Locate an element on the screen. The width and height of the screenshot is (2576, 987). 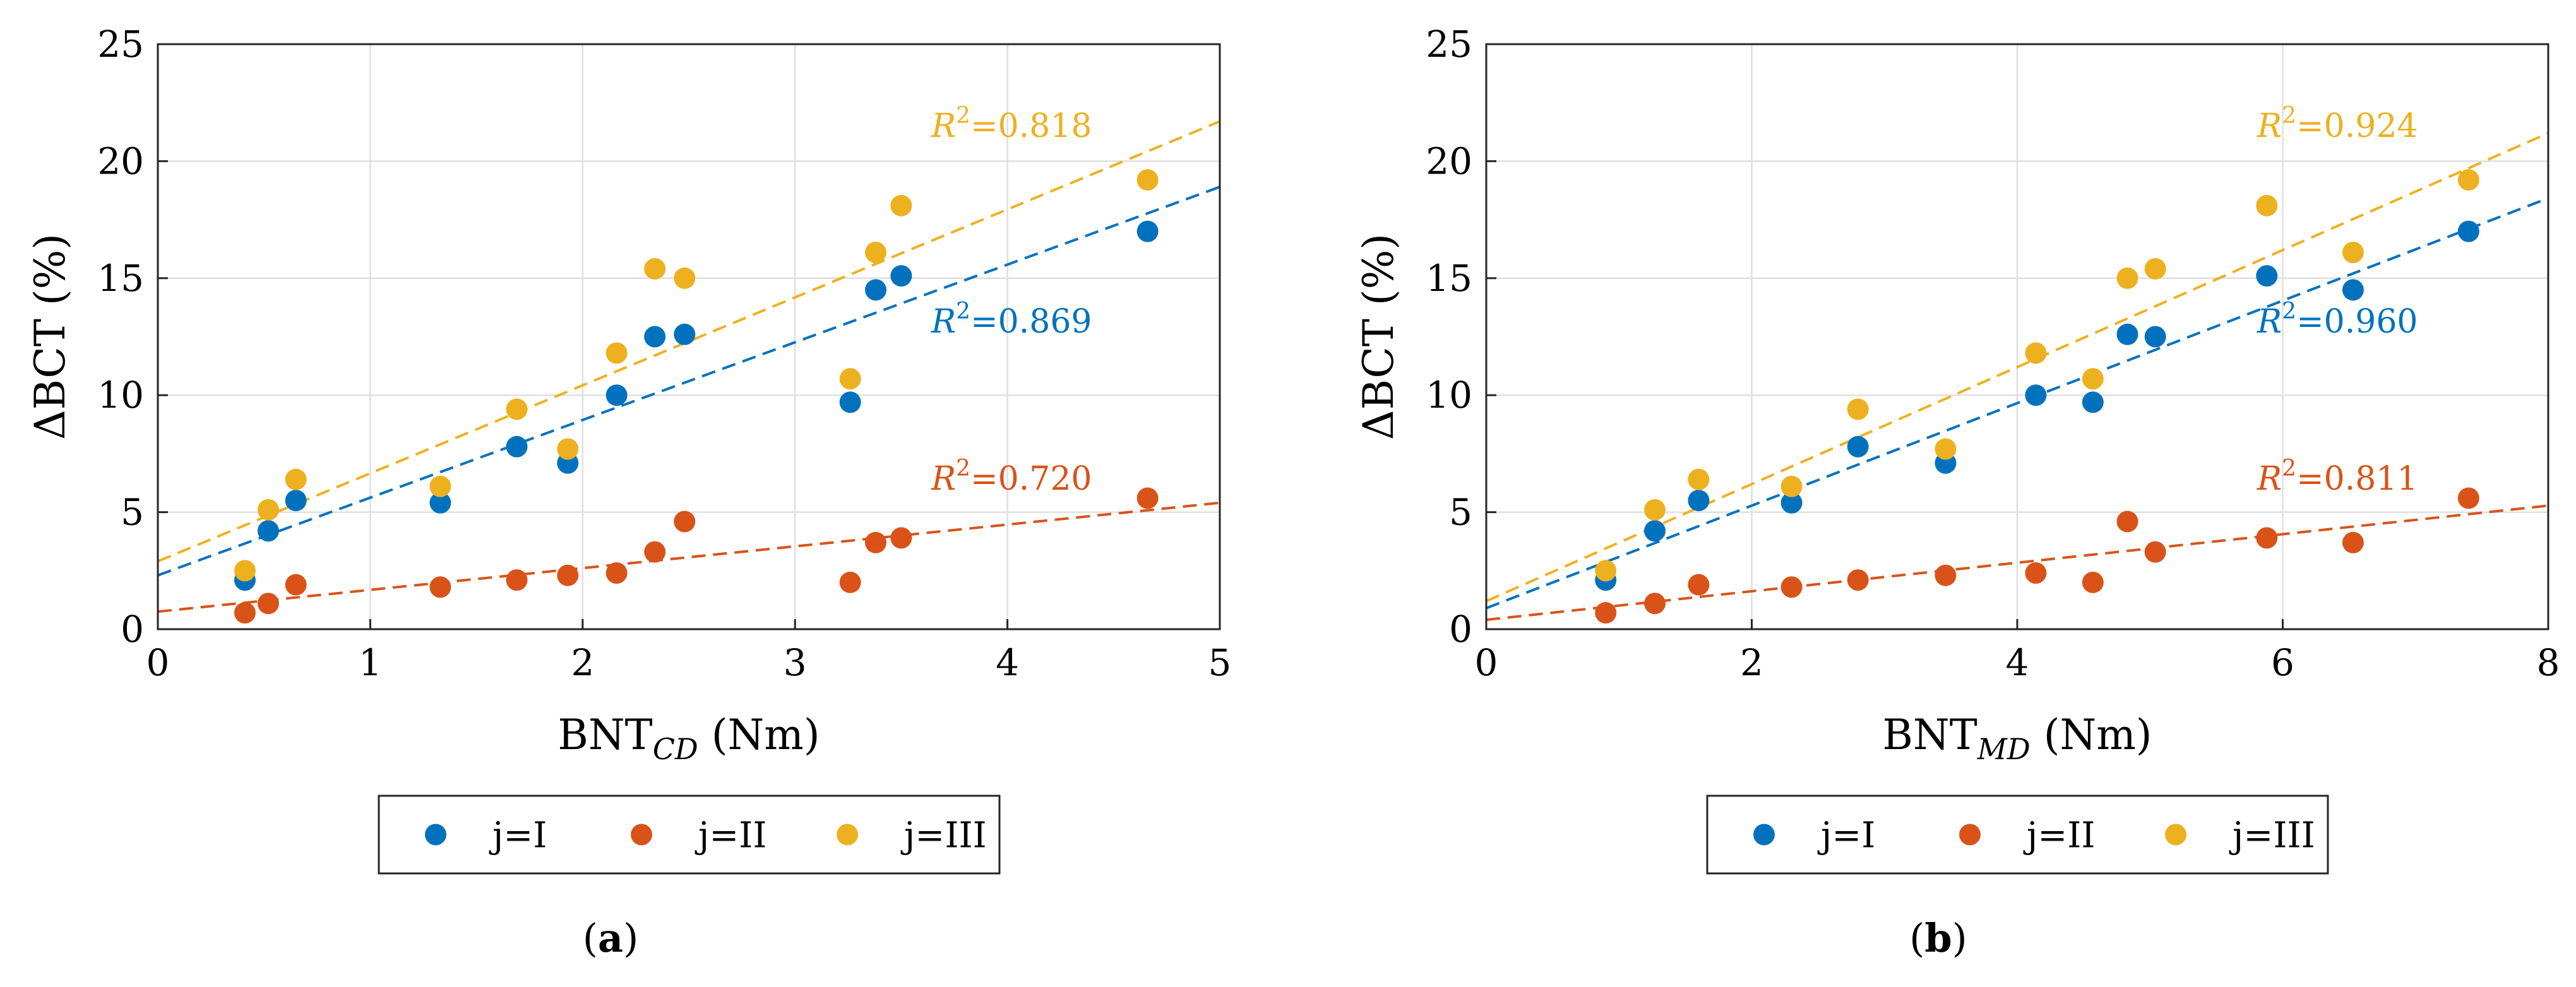
x-tick-label: 3 is located at coordinates (795, 662).